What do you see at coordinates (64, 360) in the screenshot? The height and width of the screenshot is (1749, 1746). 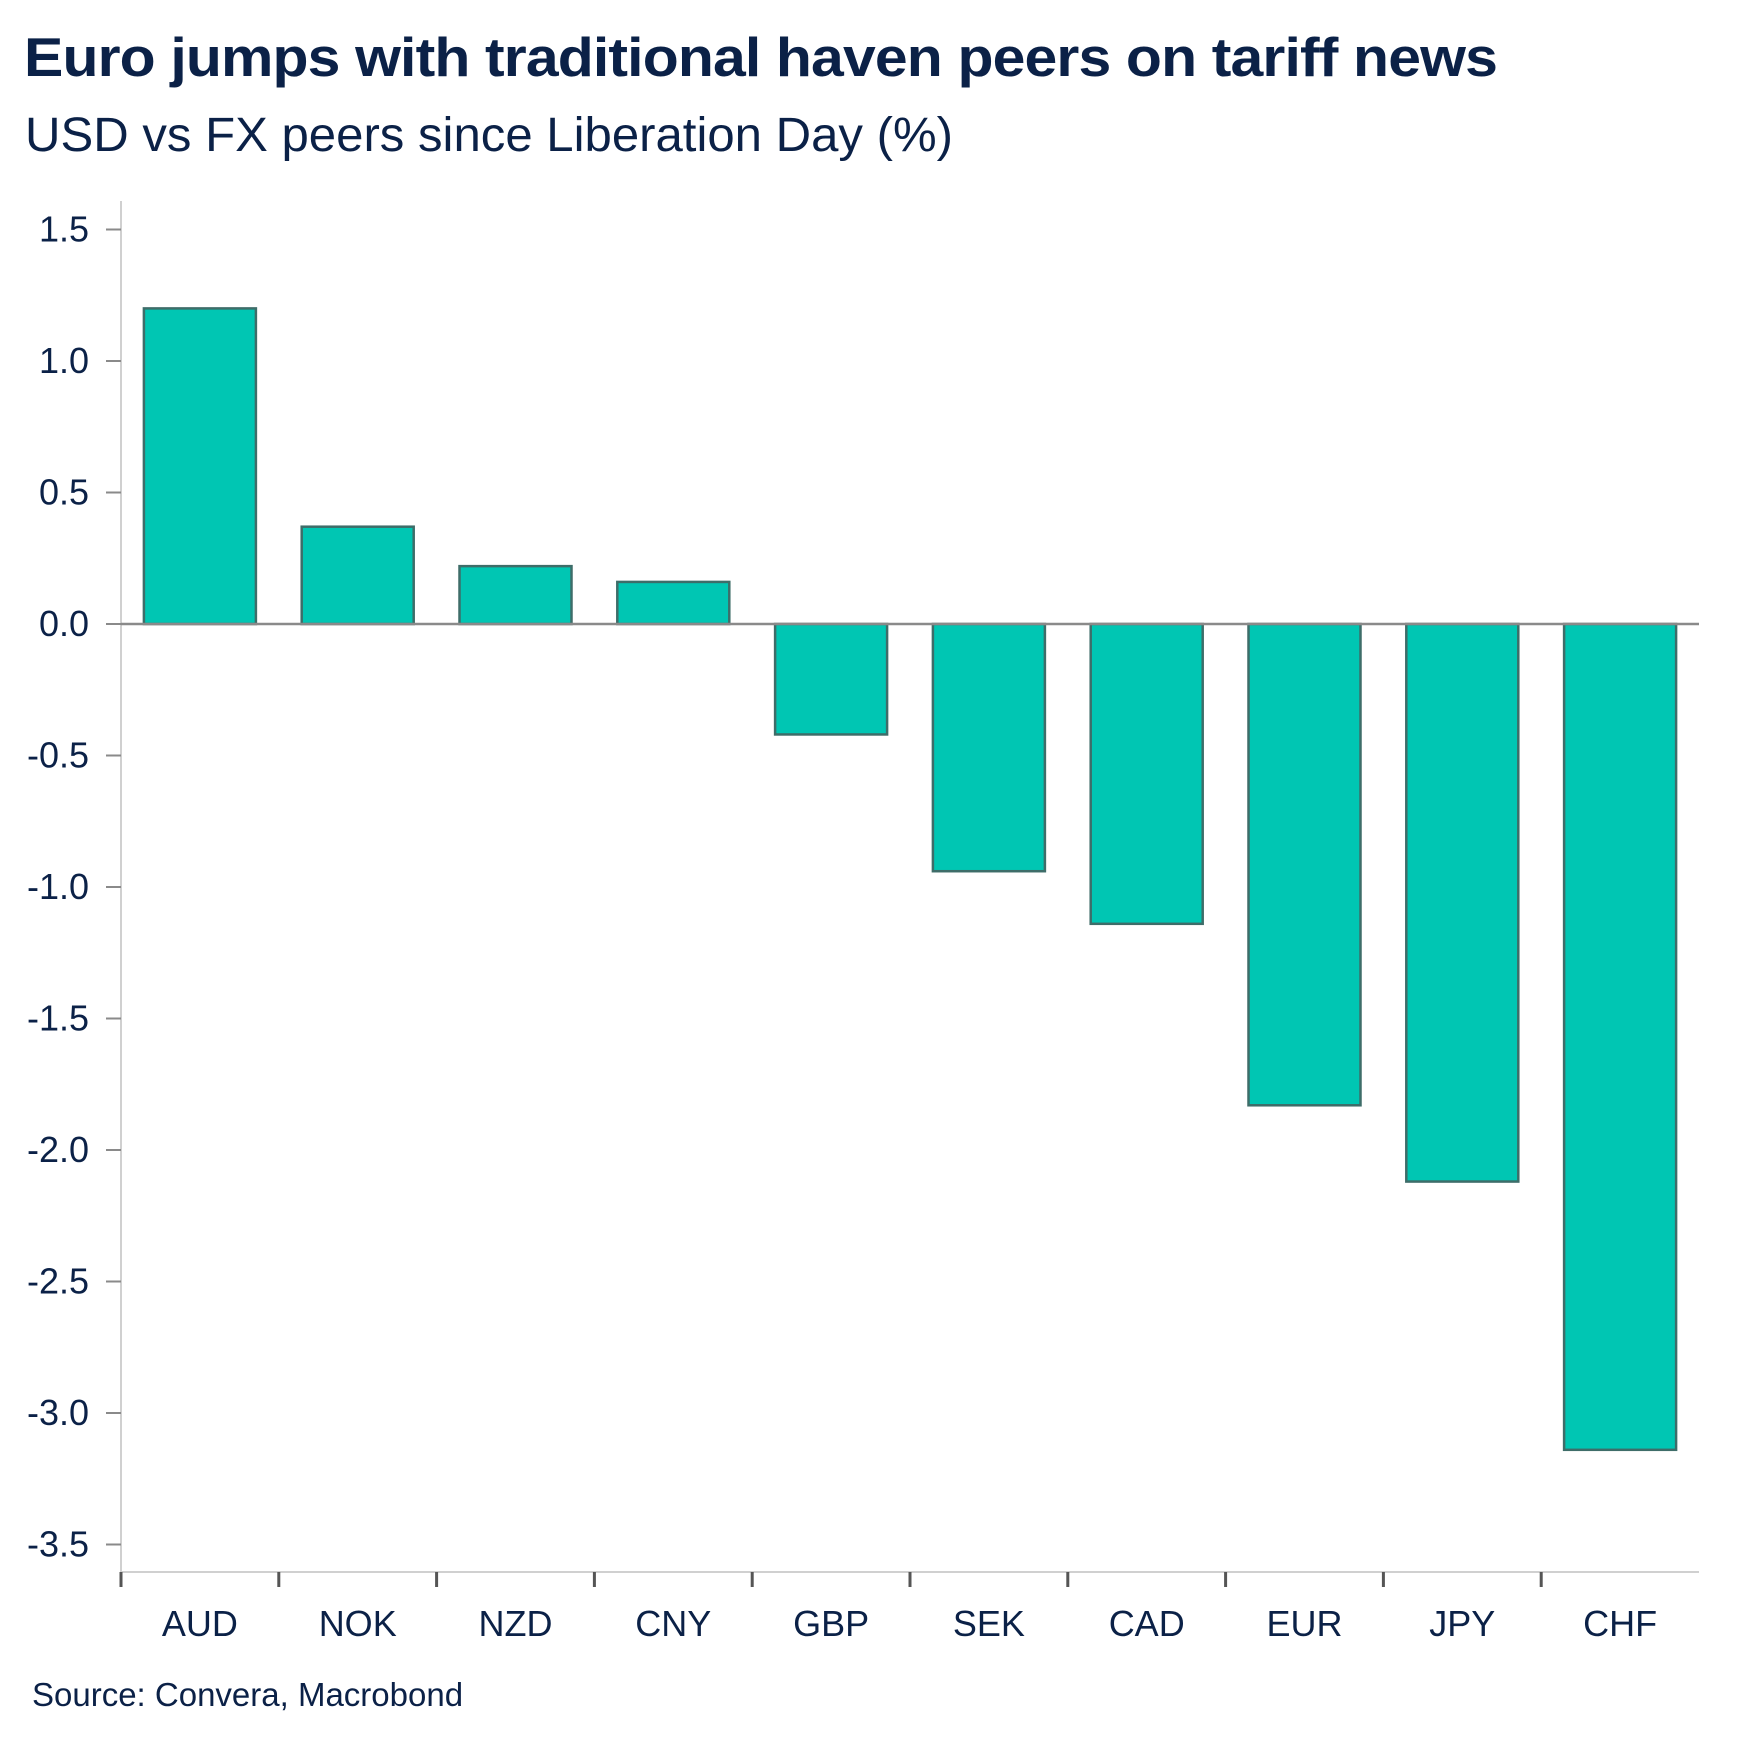 I see `y-tick-label: 1.0` at bounding box center [64, 360].